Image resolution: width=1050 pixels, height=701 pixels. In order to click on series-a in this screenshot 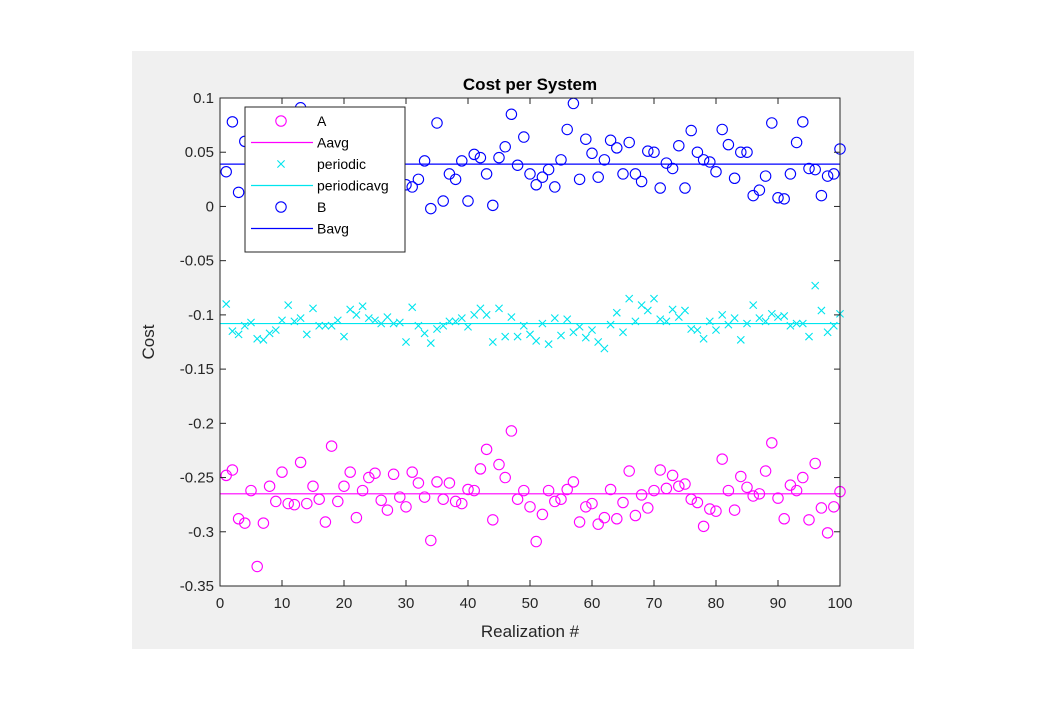, I will do `click(533, 499)`.